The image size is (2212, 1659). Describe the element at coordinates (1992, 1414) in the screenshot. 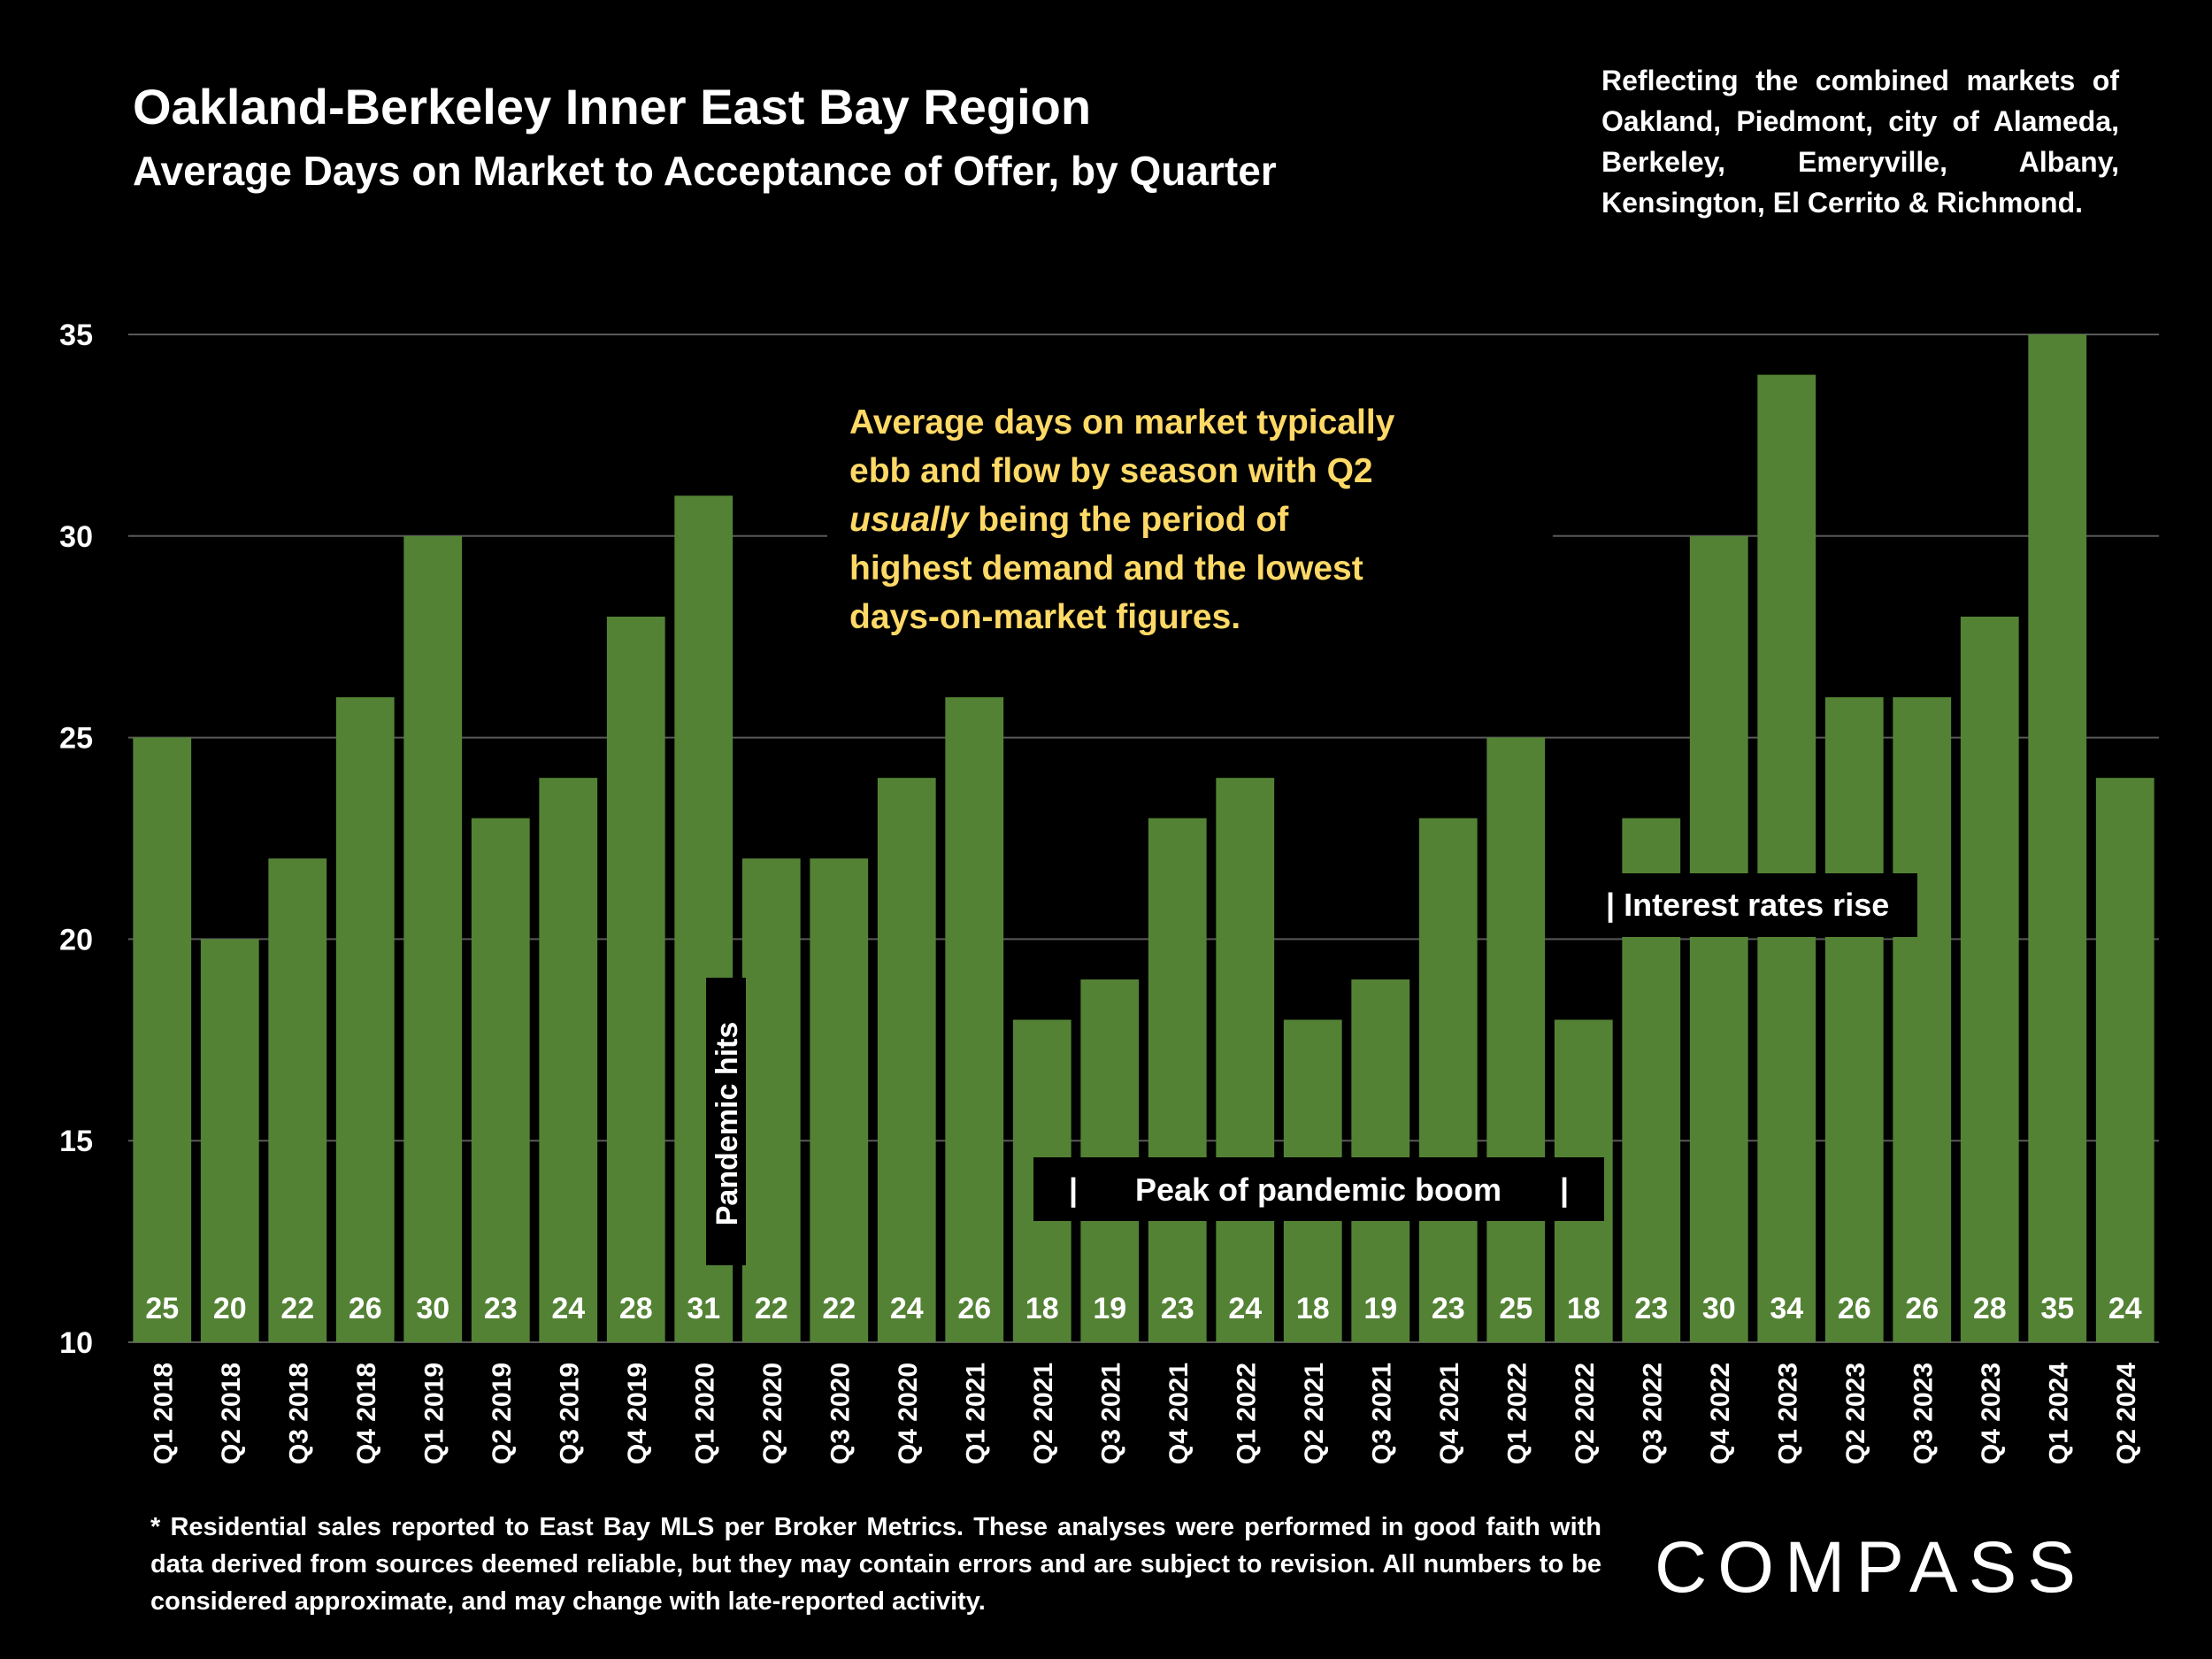

I see `x-tick-label: Q4 2023` at that location.